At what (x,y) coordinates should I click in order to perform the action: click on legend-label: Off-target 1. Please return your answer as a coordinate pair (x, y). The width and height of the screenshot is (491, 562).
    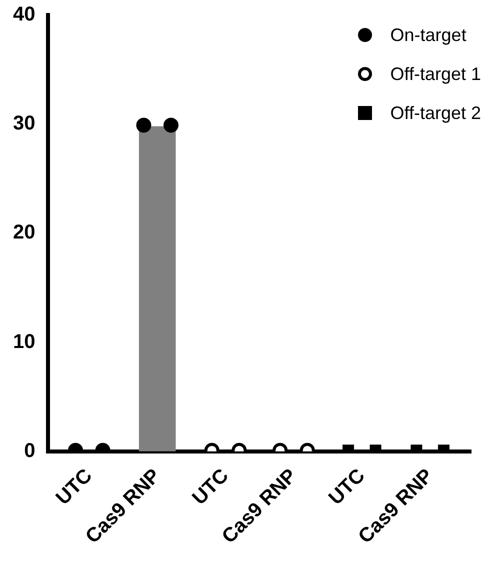
    Looking at the image, I should click on (435, 74).